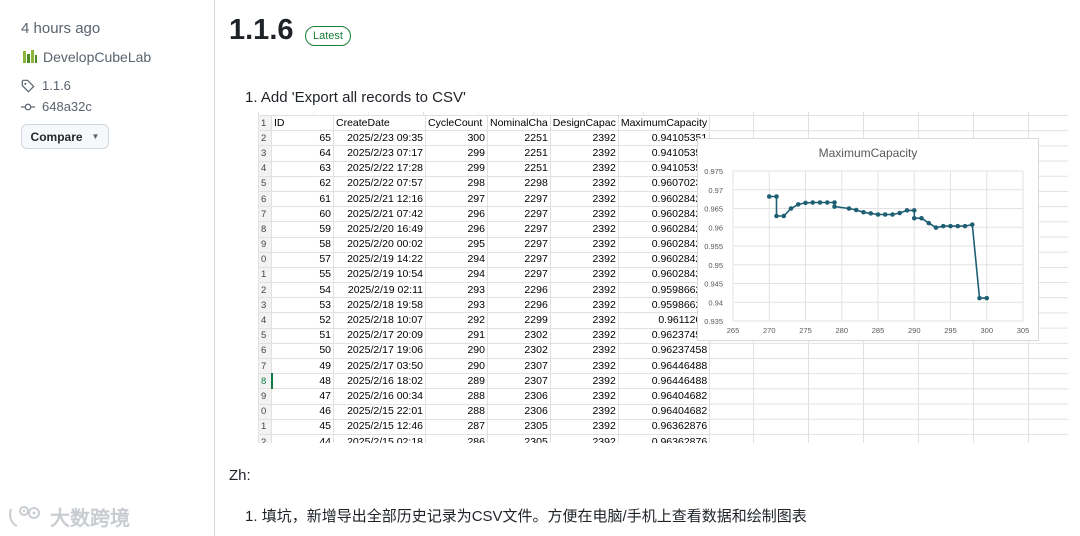  What do you see at coordinates (379, 335) in the screenshot?
I see `cell-createdate: 2025/2/17 20:09` at bounding box center [379, 335].